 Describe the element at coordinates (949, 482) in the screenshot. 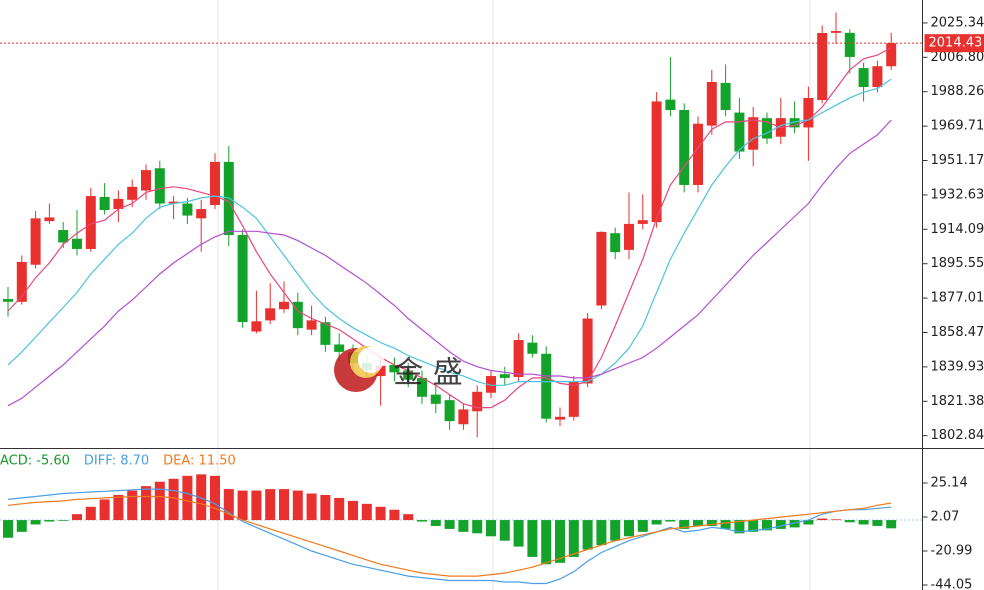

I see `y-tick-label: 25.14` at that location.